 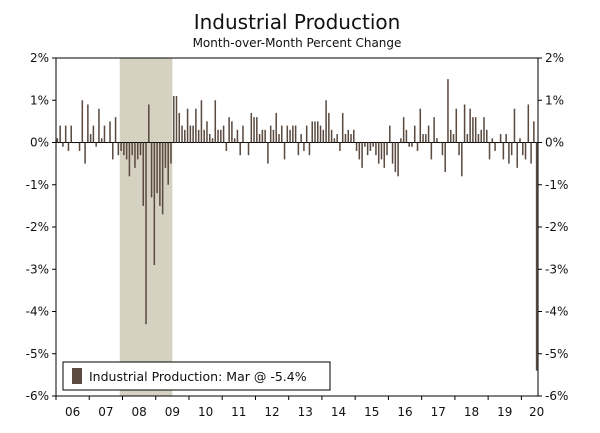 I want to click on x-tick-label: 07, so click(x=105, y=412).